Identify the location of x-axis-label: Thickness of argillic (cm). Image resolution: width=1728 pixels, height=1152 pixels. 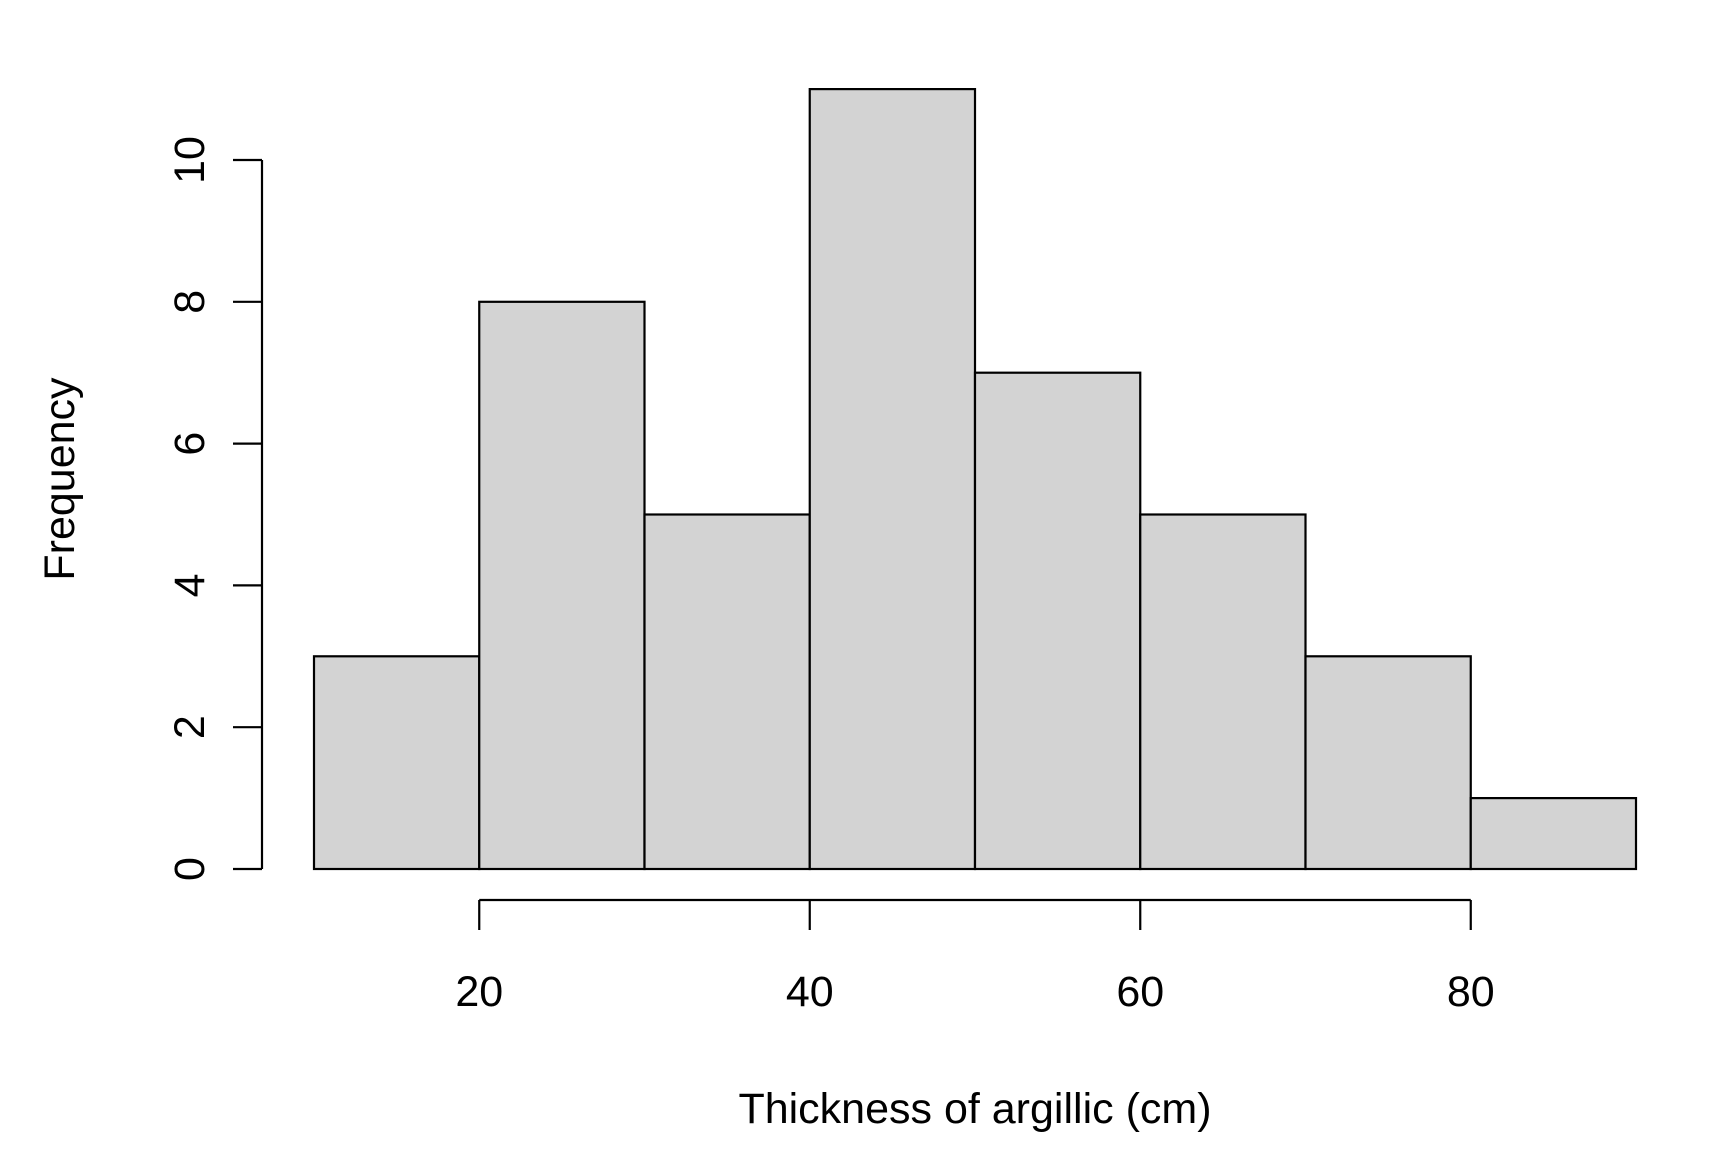
(974, 1109).